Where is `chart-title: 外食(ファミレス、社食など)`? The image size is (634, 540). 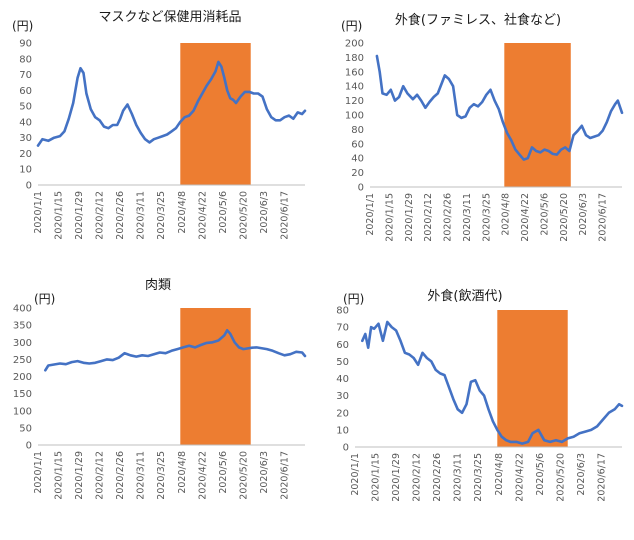
chart-title: 外食(ファミレス、社食など) is located at coordinates (478, 20).